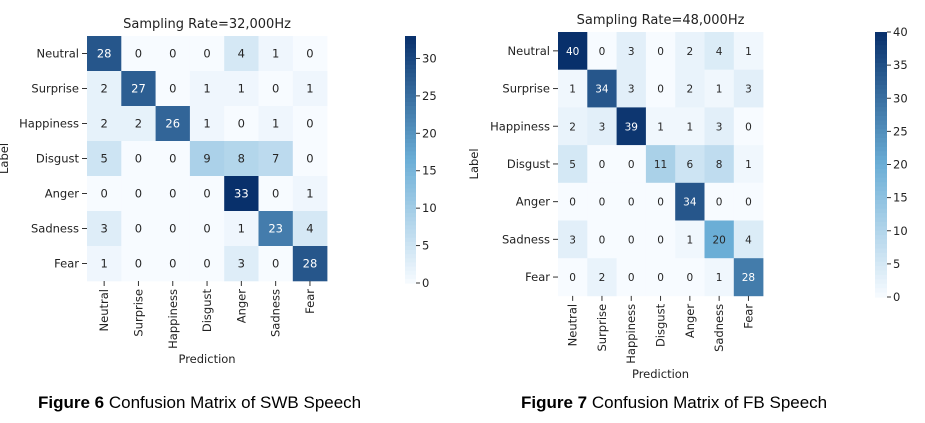 The height and width of the screenshot is (423, 925). I want to click on caption-figure-7-text: Confusion Matrix of FB Speech, so click(709, 402).